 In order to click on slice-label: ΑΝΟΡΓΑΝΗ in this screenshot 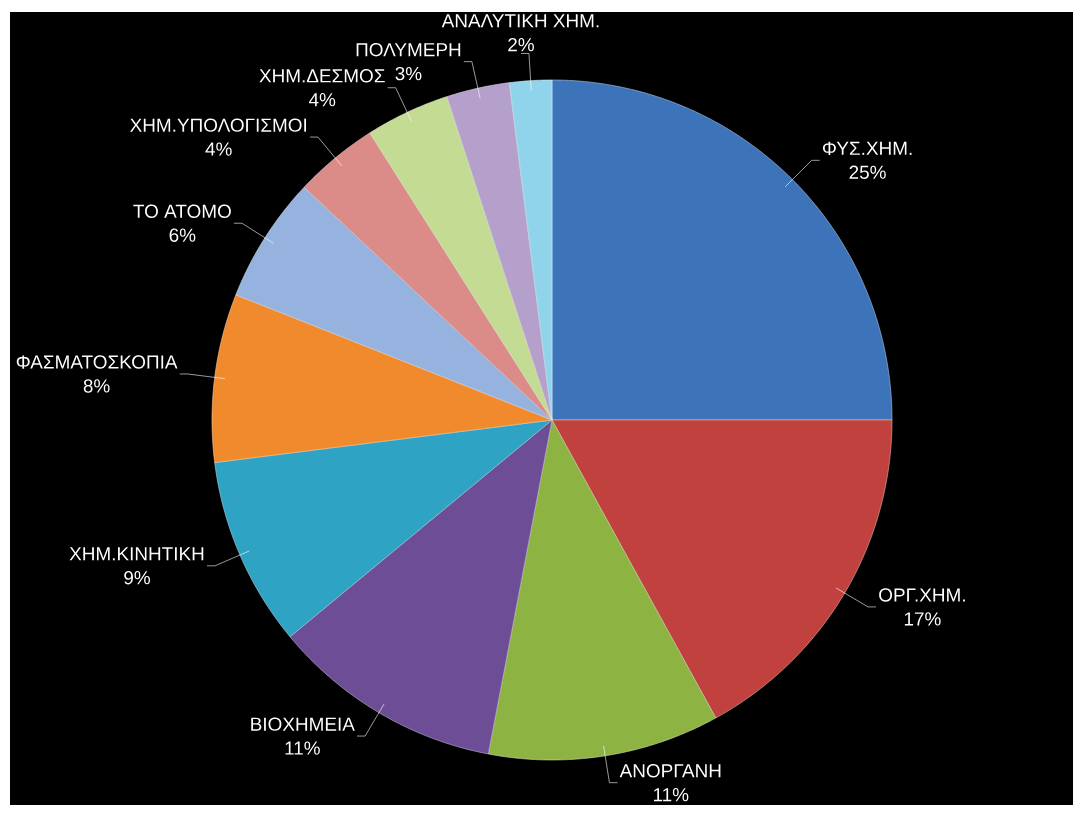, I will do `click(670, 771)`.